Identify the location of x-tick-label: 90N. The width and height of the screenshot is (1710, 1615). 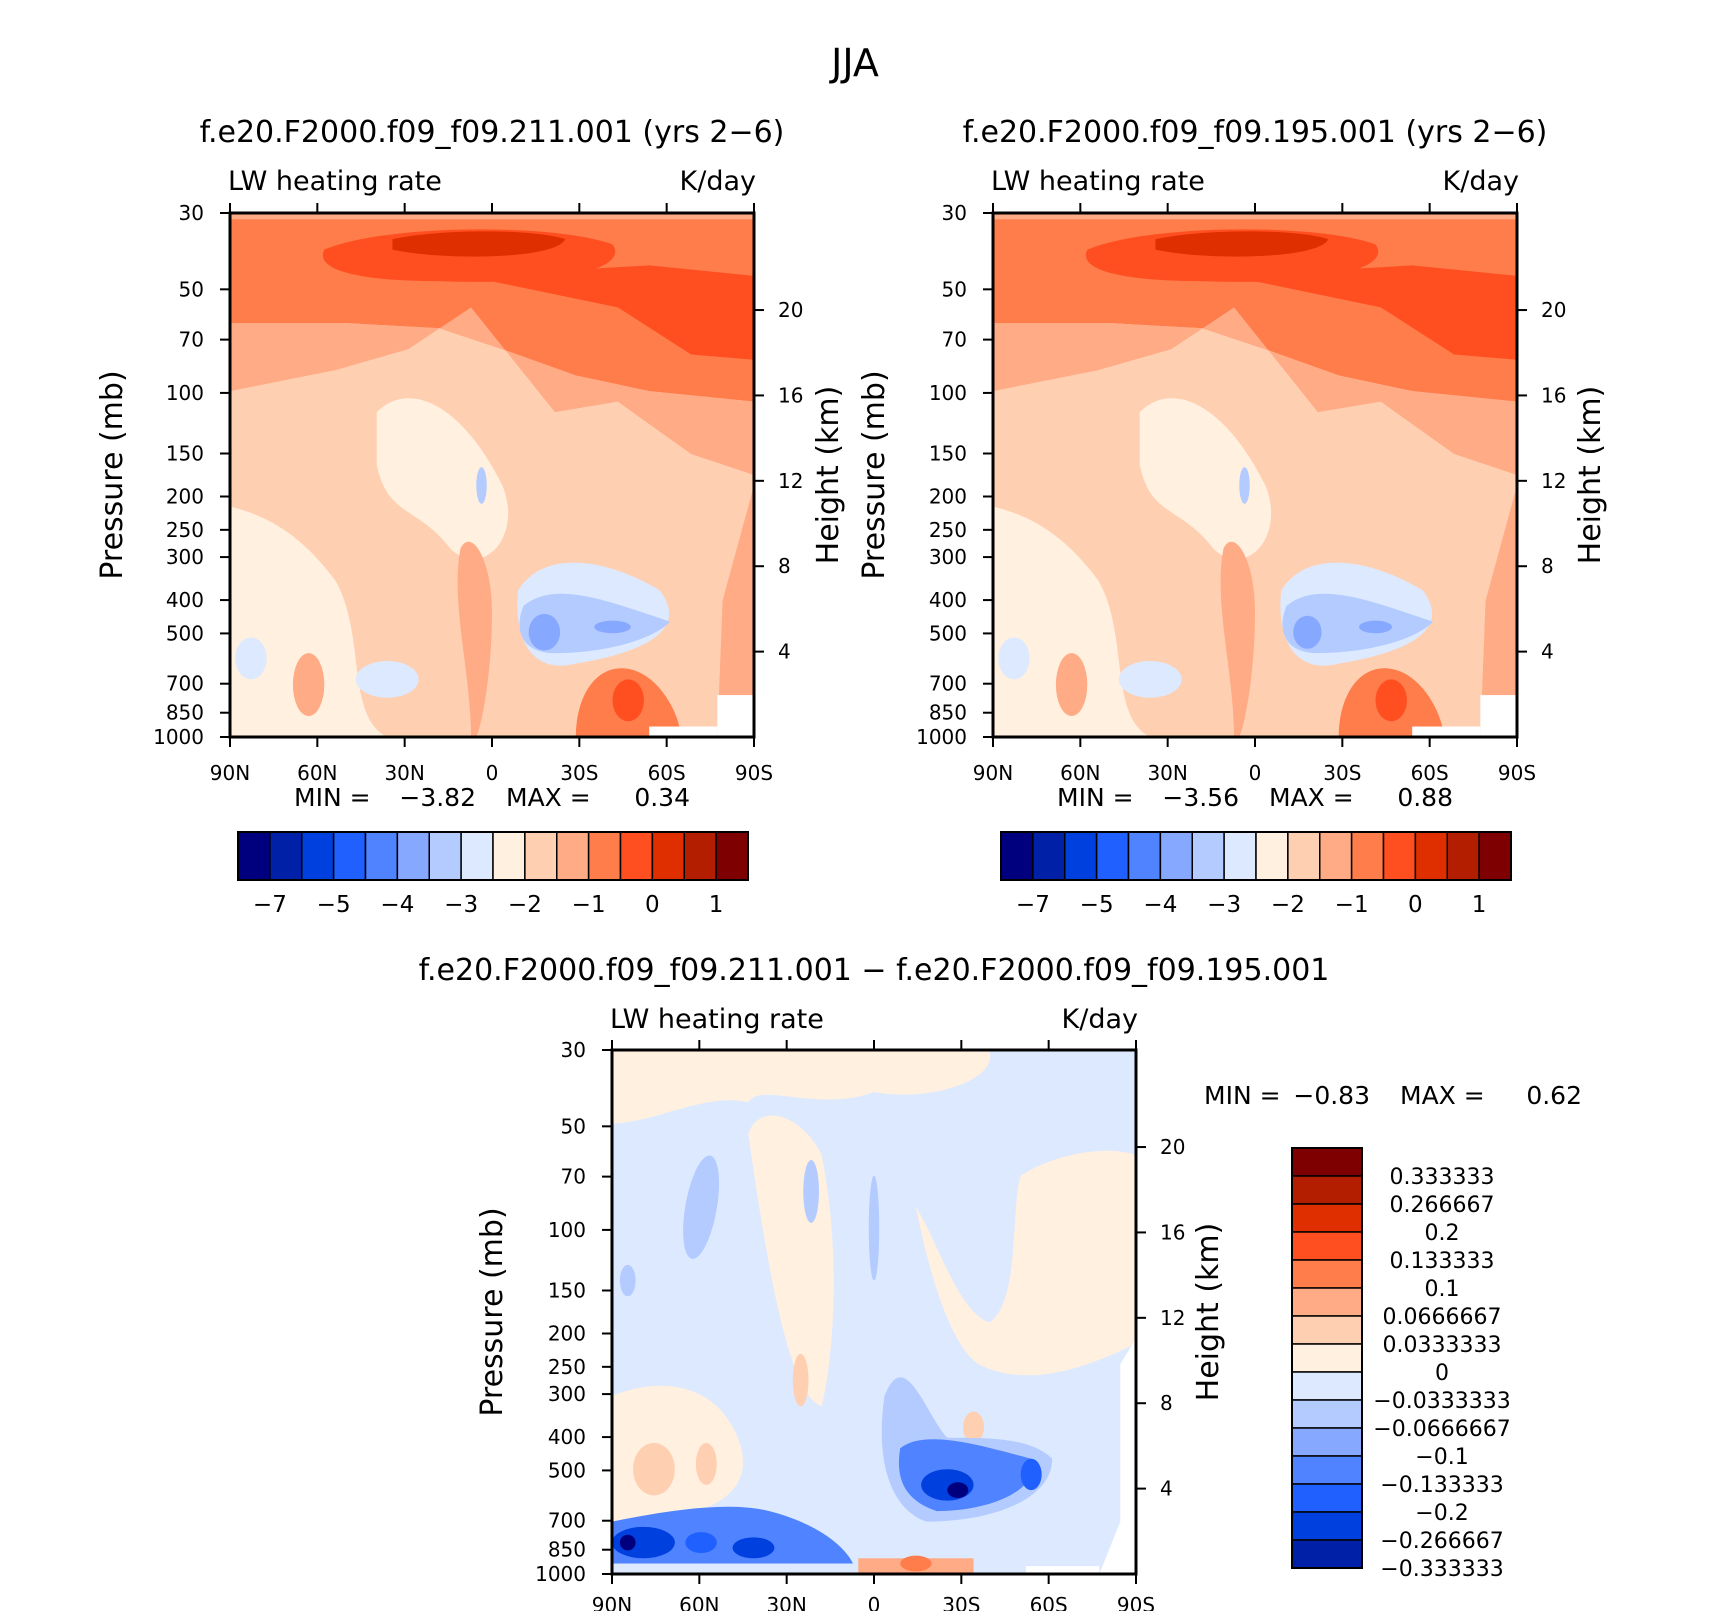
(612, 1602).